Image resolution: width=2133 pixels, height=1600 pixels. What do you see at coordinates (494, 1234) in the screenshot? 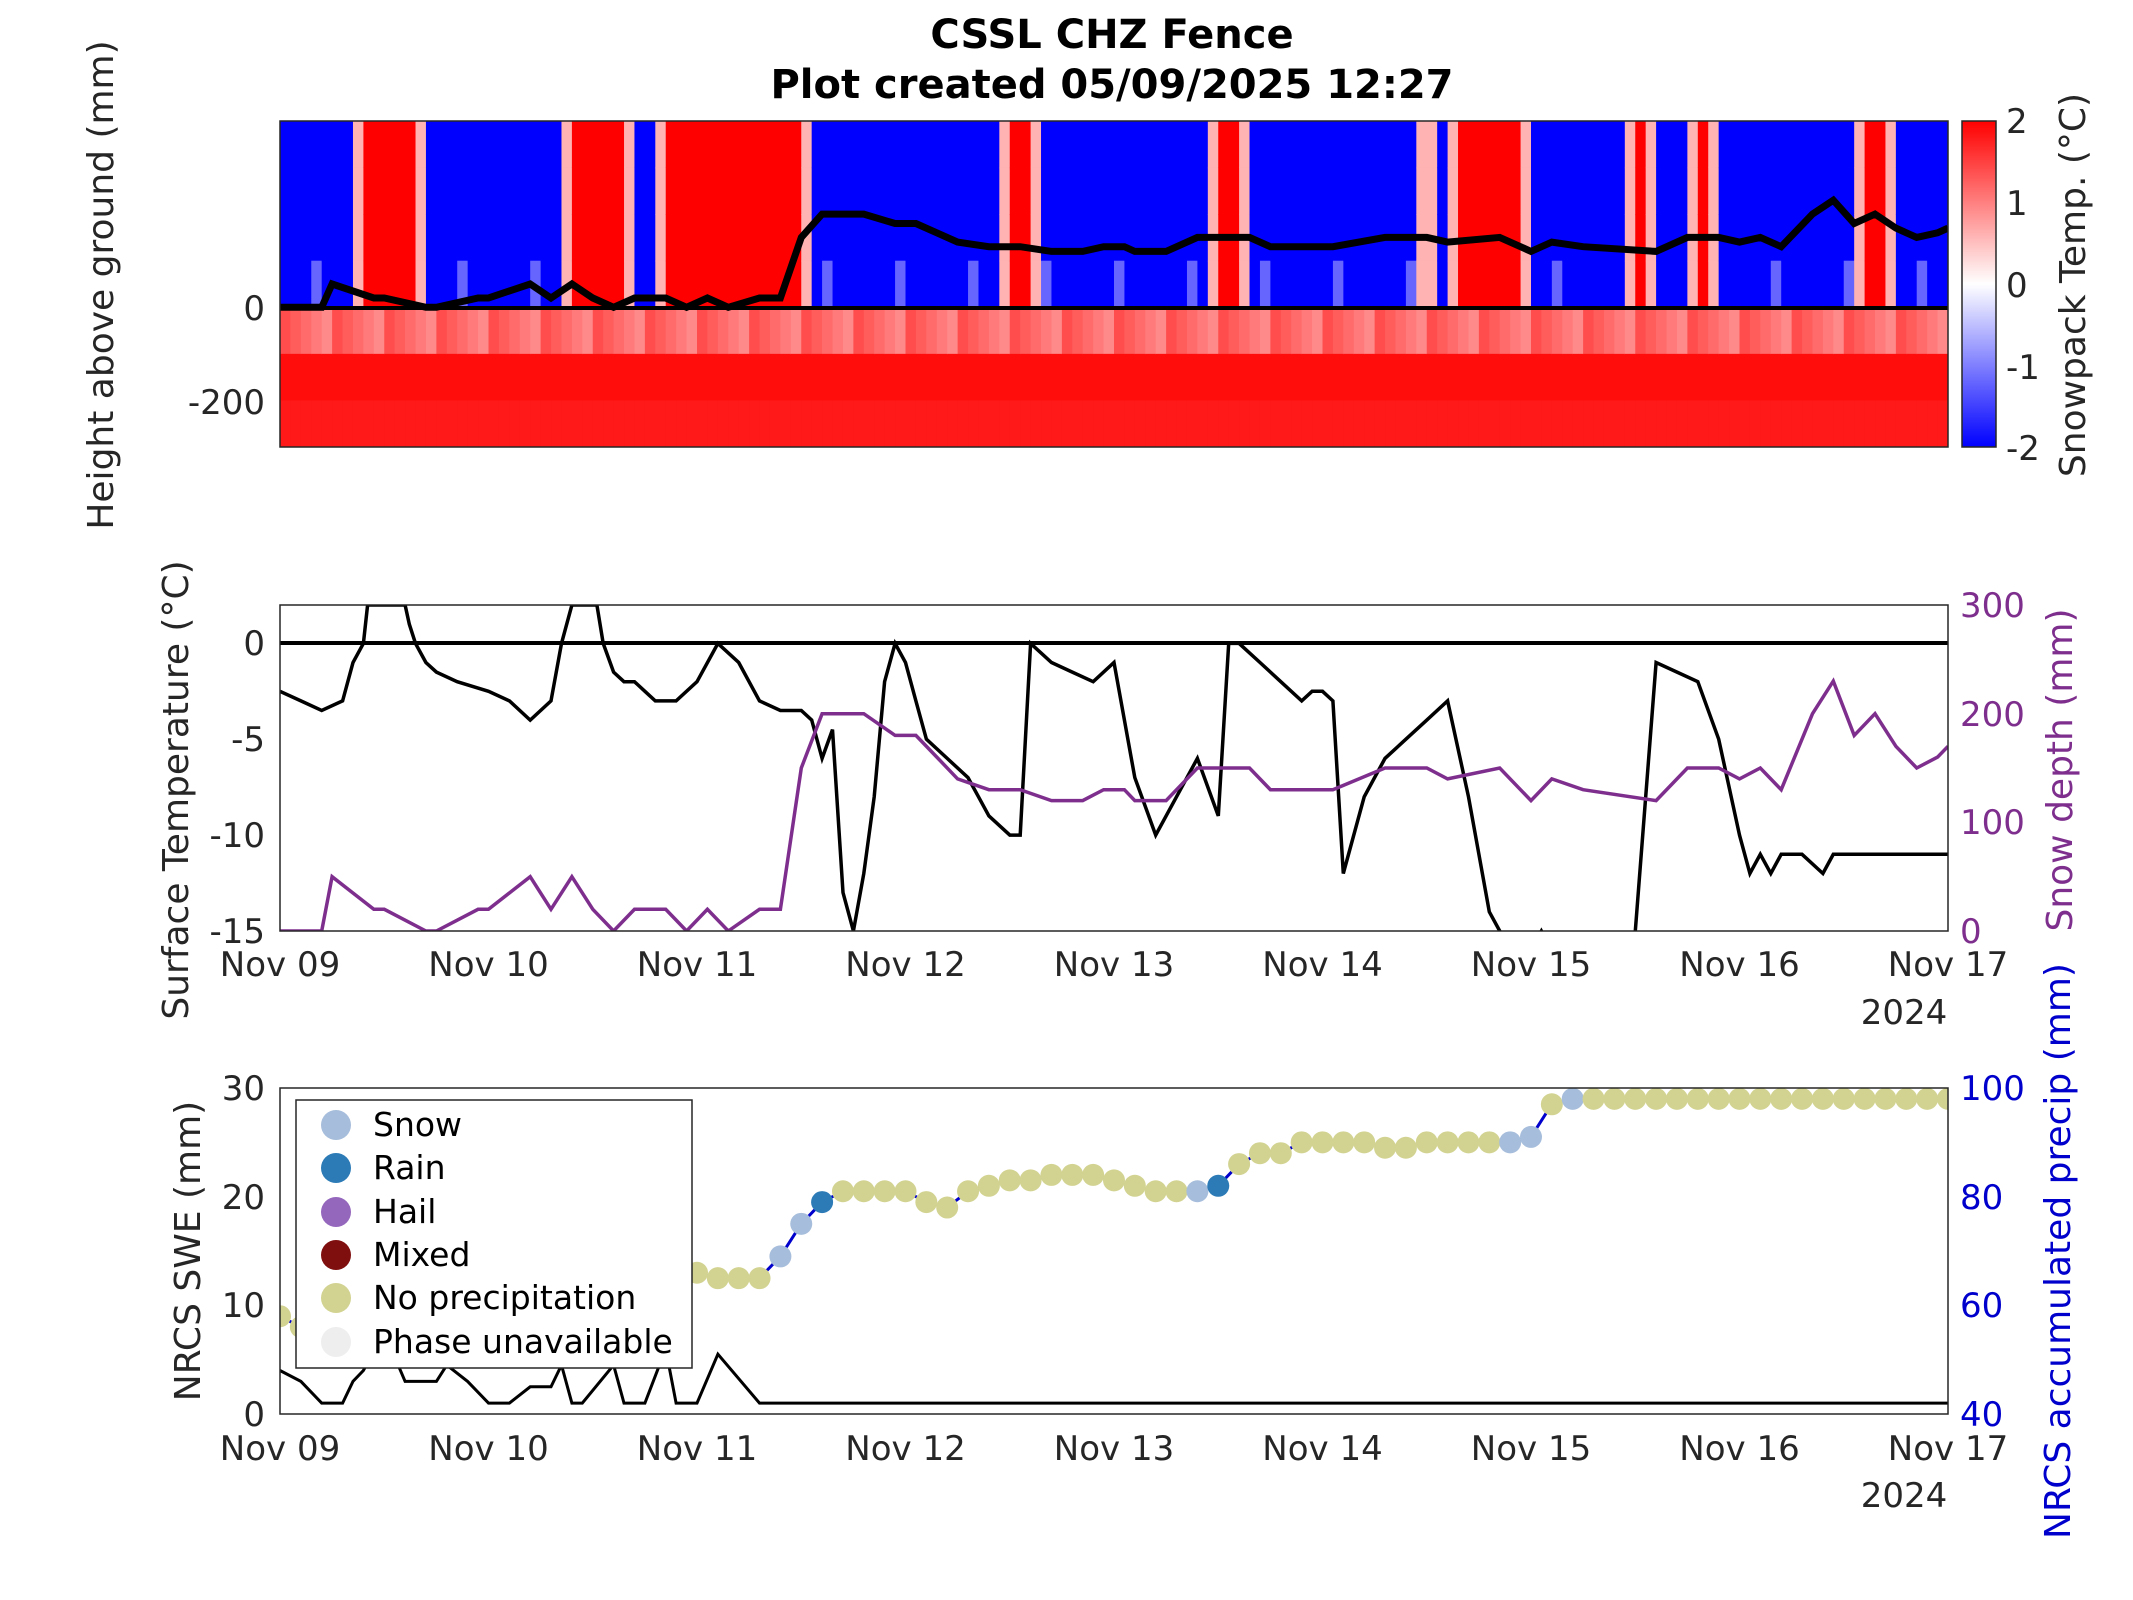
I see `legend-box` at bounding box center [494, 1234].